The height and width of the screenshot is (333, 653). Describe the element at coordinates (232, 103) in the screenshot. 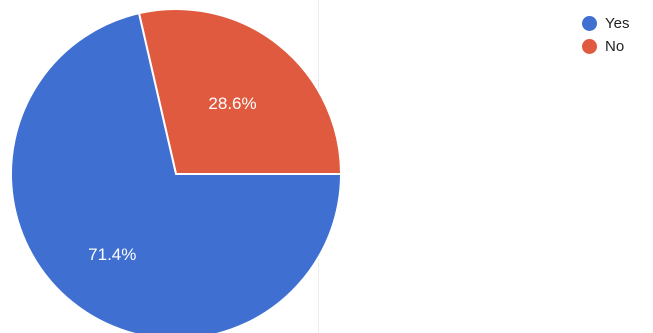

I see `slice-value-label-no: 28.6%` at that location.